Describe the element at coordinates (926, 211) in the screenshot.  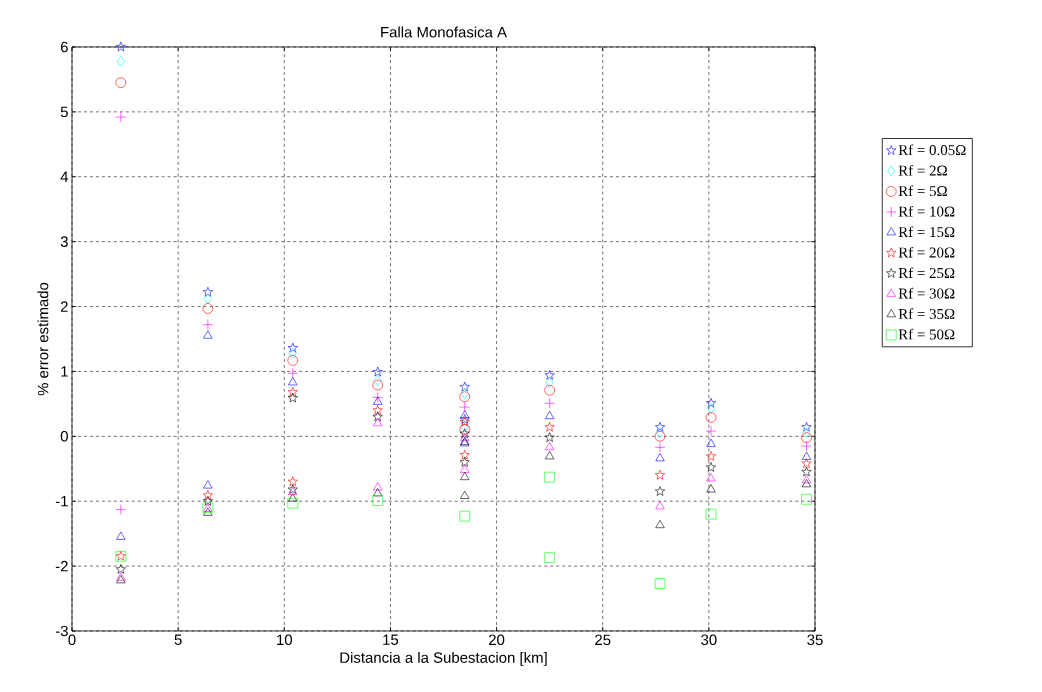
I see `legend-label: Rf = 10Ω` at that location.